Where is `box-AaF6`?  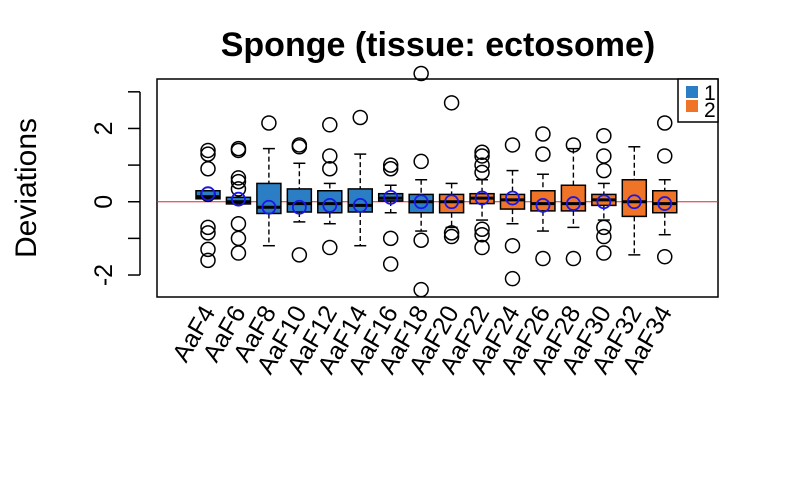 box-AaF6 is located at coordinates (238, 200).